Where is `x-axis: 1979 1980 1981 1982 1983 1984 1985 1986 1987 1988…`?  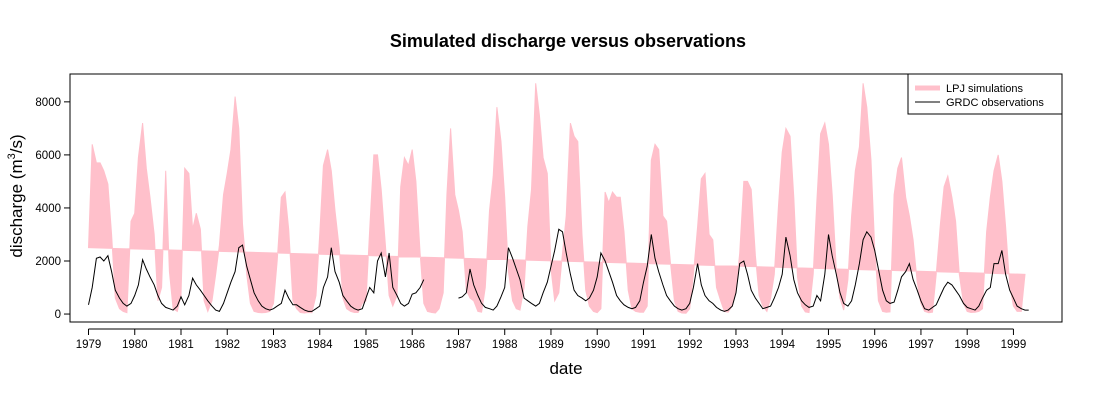 x-axis: 1979 1980 1981 1982 1983 1984 1985 1986 1987 1988… is located at coordinates (551, 339).